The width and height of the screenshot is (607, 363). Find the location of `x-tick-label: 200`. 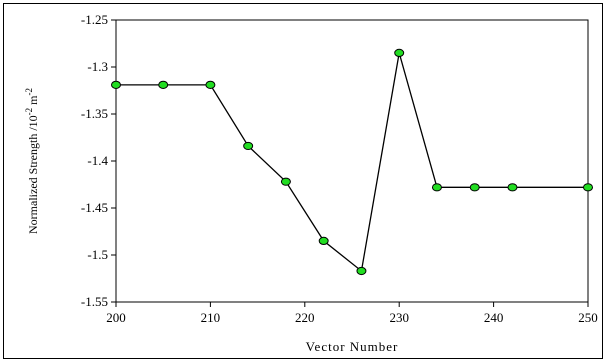

x-tick-label: 200 is located at coordinates (116, 317).